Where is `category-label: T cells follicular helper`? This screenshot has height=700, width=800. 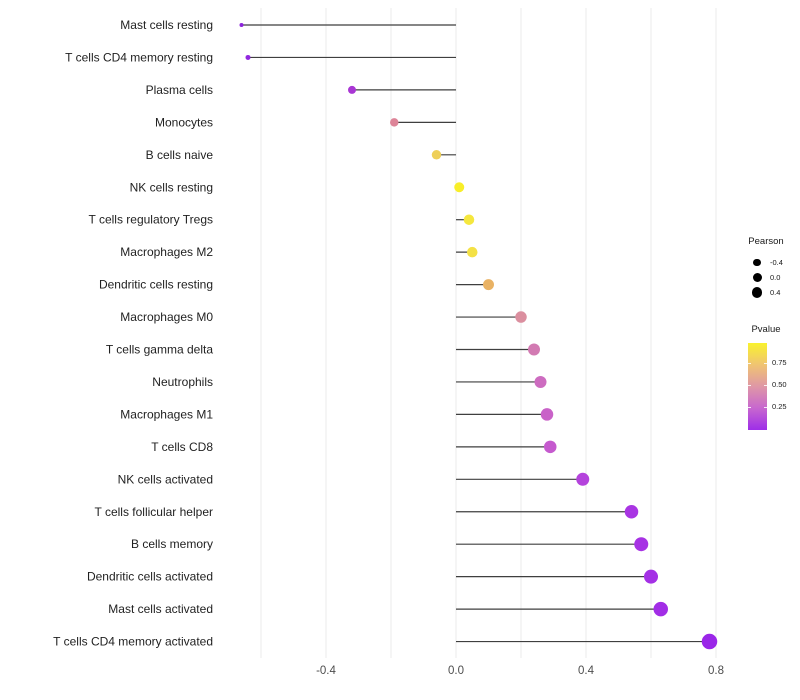
category-label: T cells follicular helper is located at coordinates (154, 512).